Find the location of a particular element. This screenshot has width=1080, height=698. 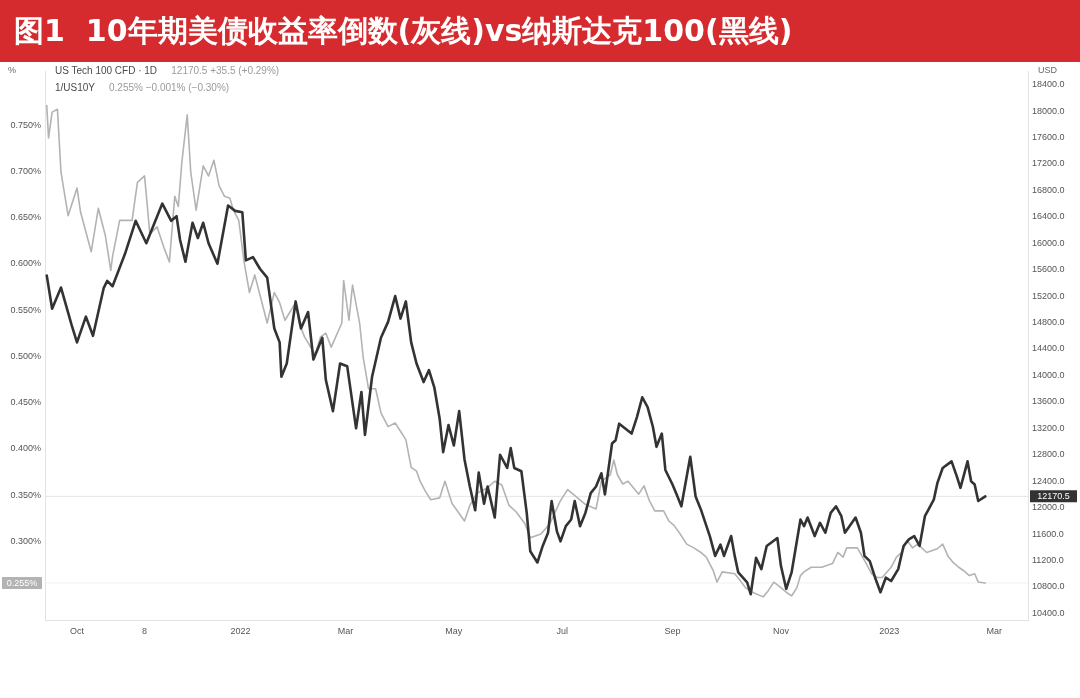

y2-tick-label: 18000.0 is located at coordinates (1048, 110).